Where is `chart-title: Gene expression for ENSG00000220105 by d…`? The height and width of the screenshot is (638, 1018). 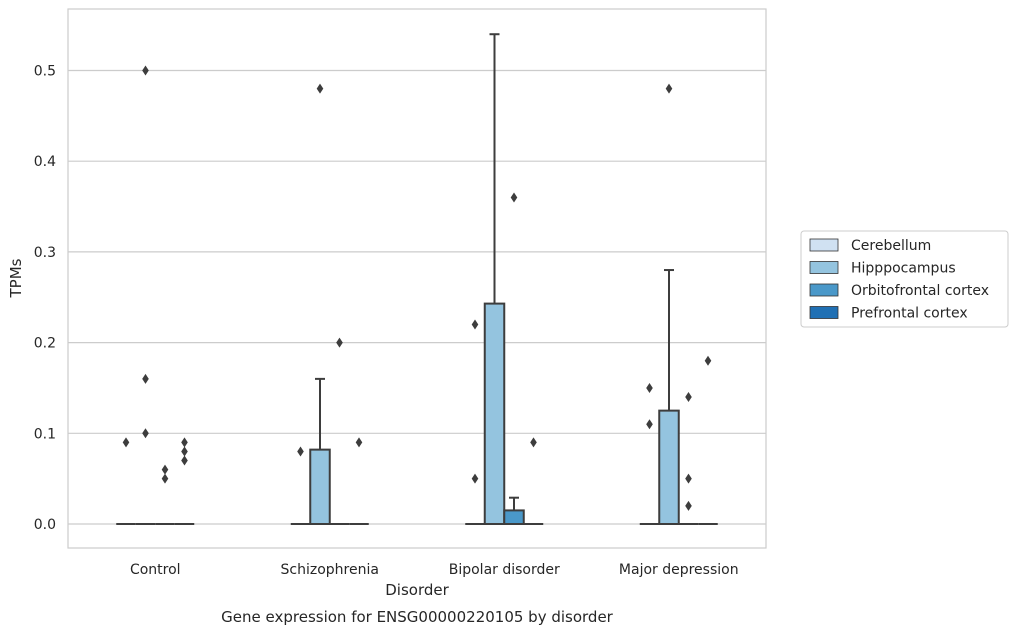
chart-title: Gene expression for ENSG00000220105 by d… is located at coordinates (417, 617).